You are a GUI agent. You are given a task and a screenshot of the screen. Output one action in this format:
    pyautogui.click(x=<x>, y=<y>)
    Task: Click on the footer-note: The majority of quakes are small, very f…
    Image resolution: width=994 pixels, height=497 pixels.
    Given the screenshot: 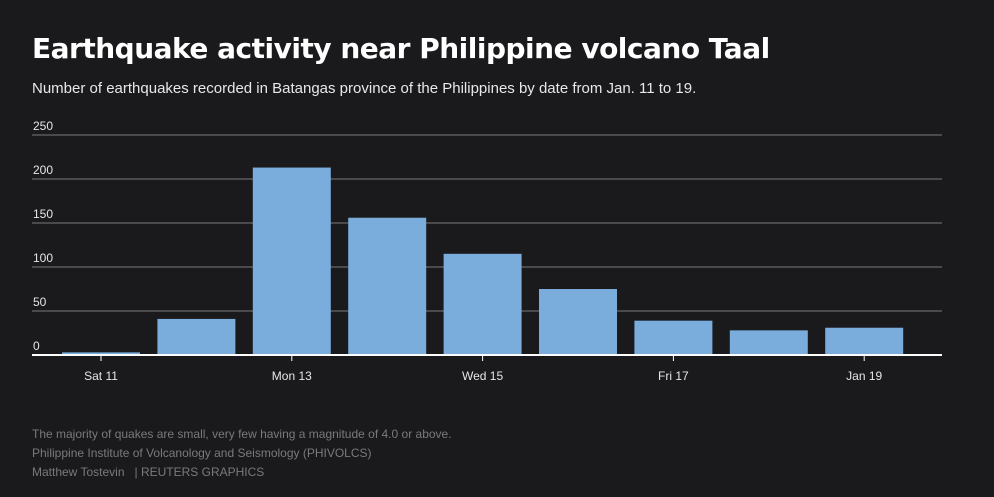 What is the action you would take?
    pyautogui.click(x=242, y=434)
    